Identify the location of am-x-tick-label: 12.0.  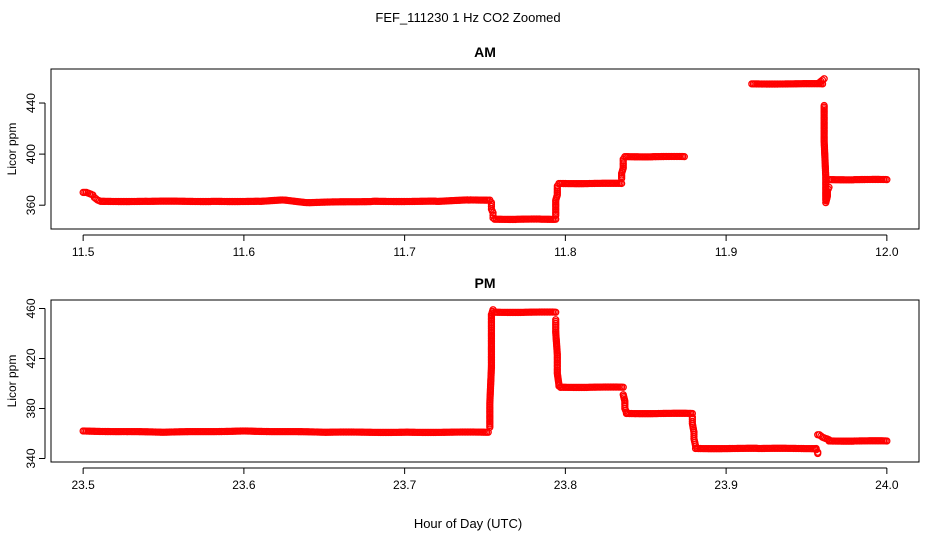
(887, 252).